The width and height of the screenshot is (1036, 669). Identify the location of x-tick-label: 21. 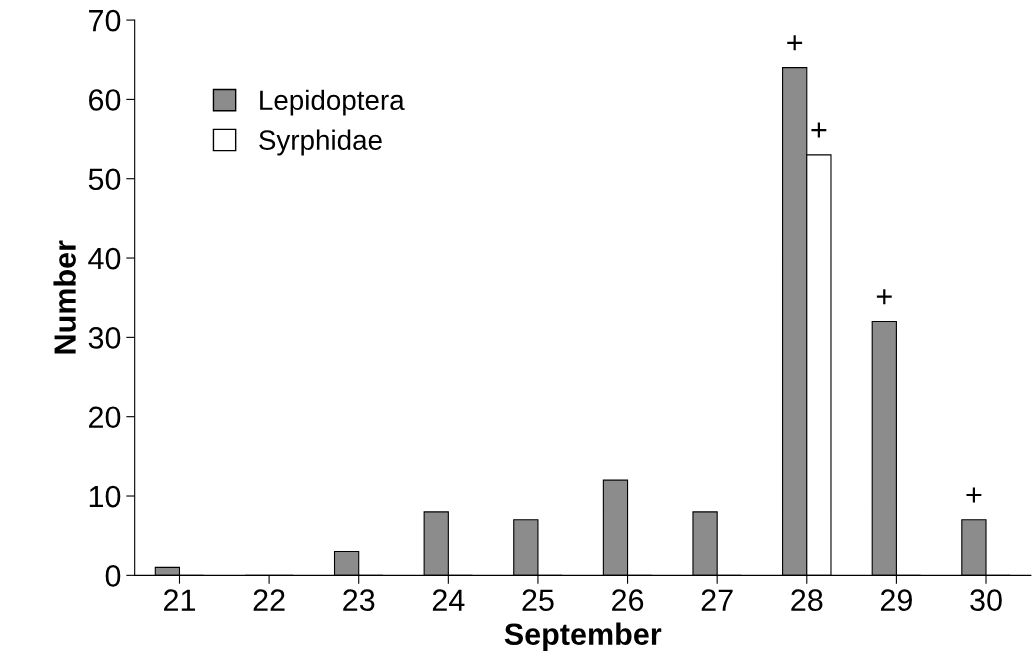
(179, 600).